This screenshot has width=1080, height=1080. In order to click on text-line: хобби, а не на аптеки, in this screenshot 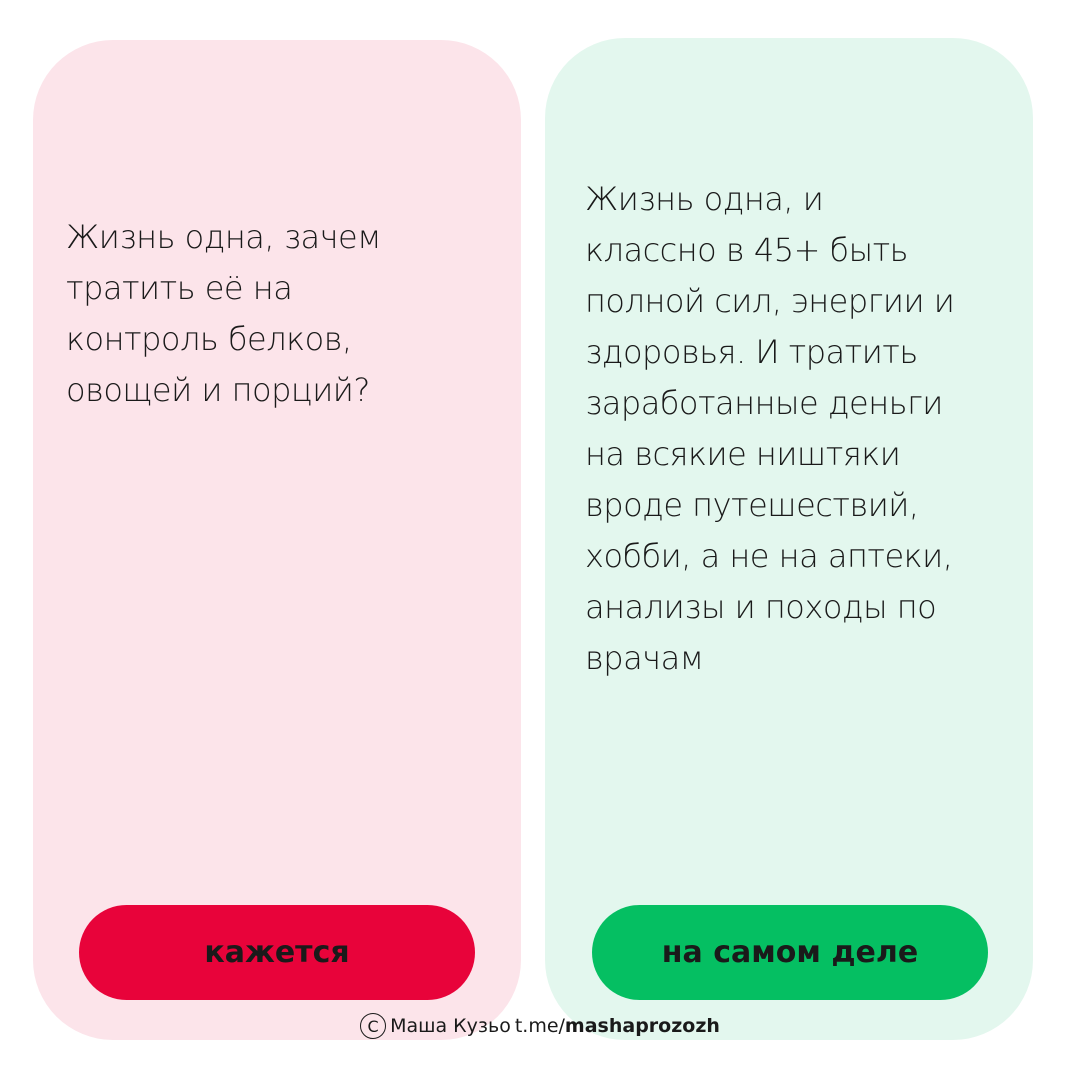, I will do `click(769, 556)`.